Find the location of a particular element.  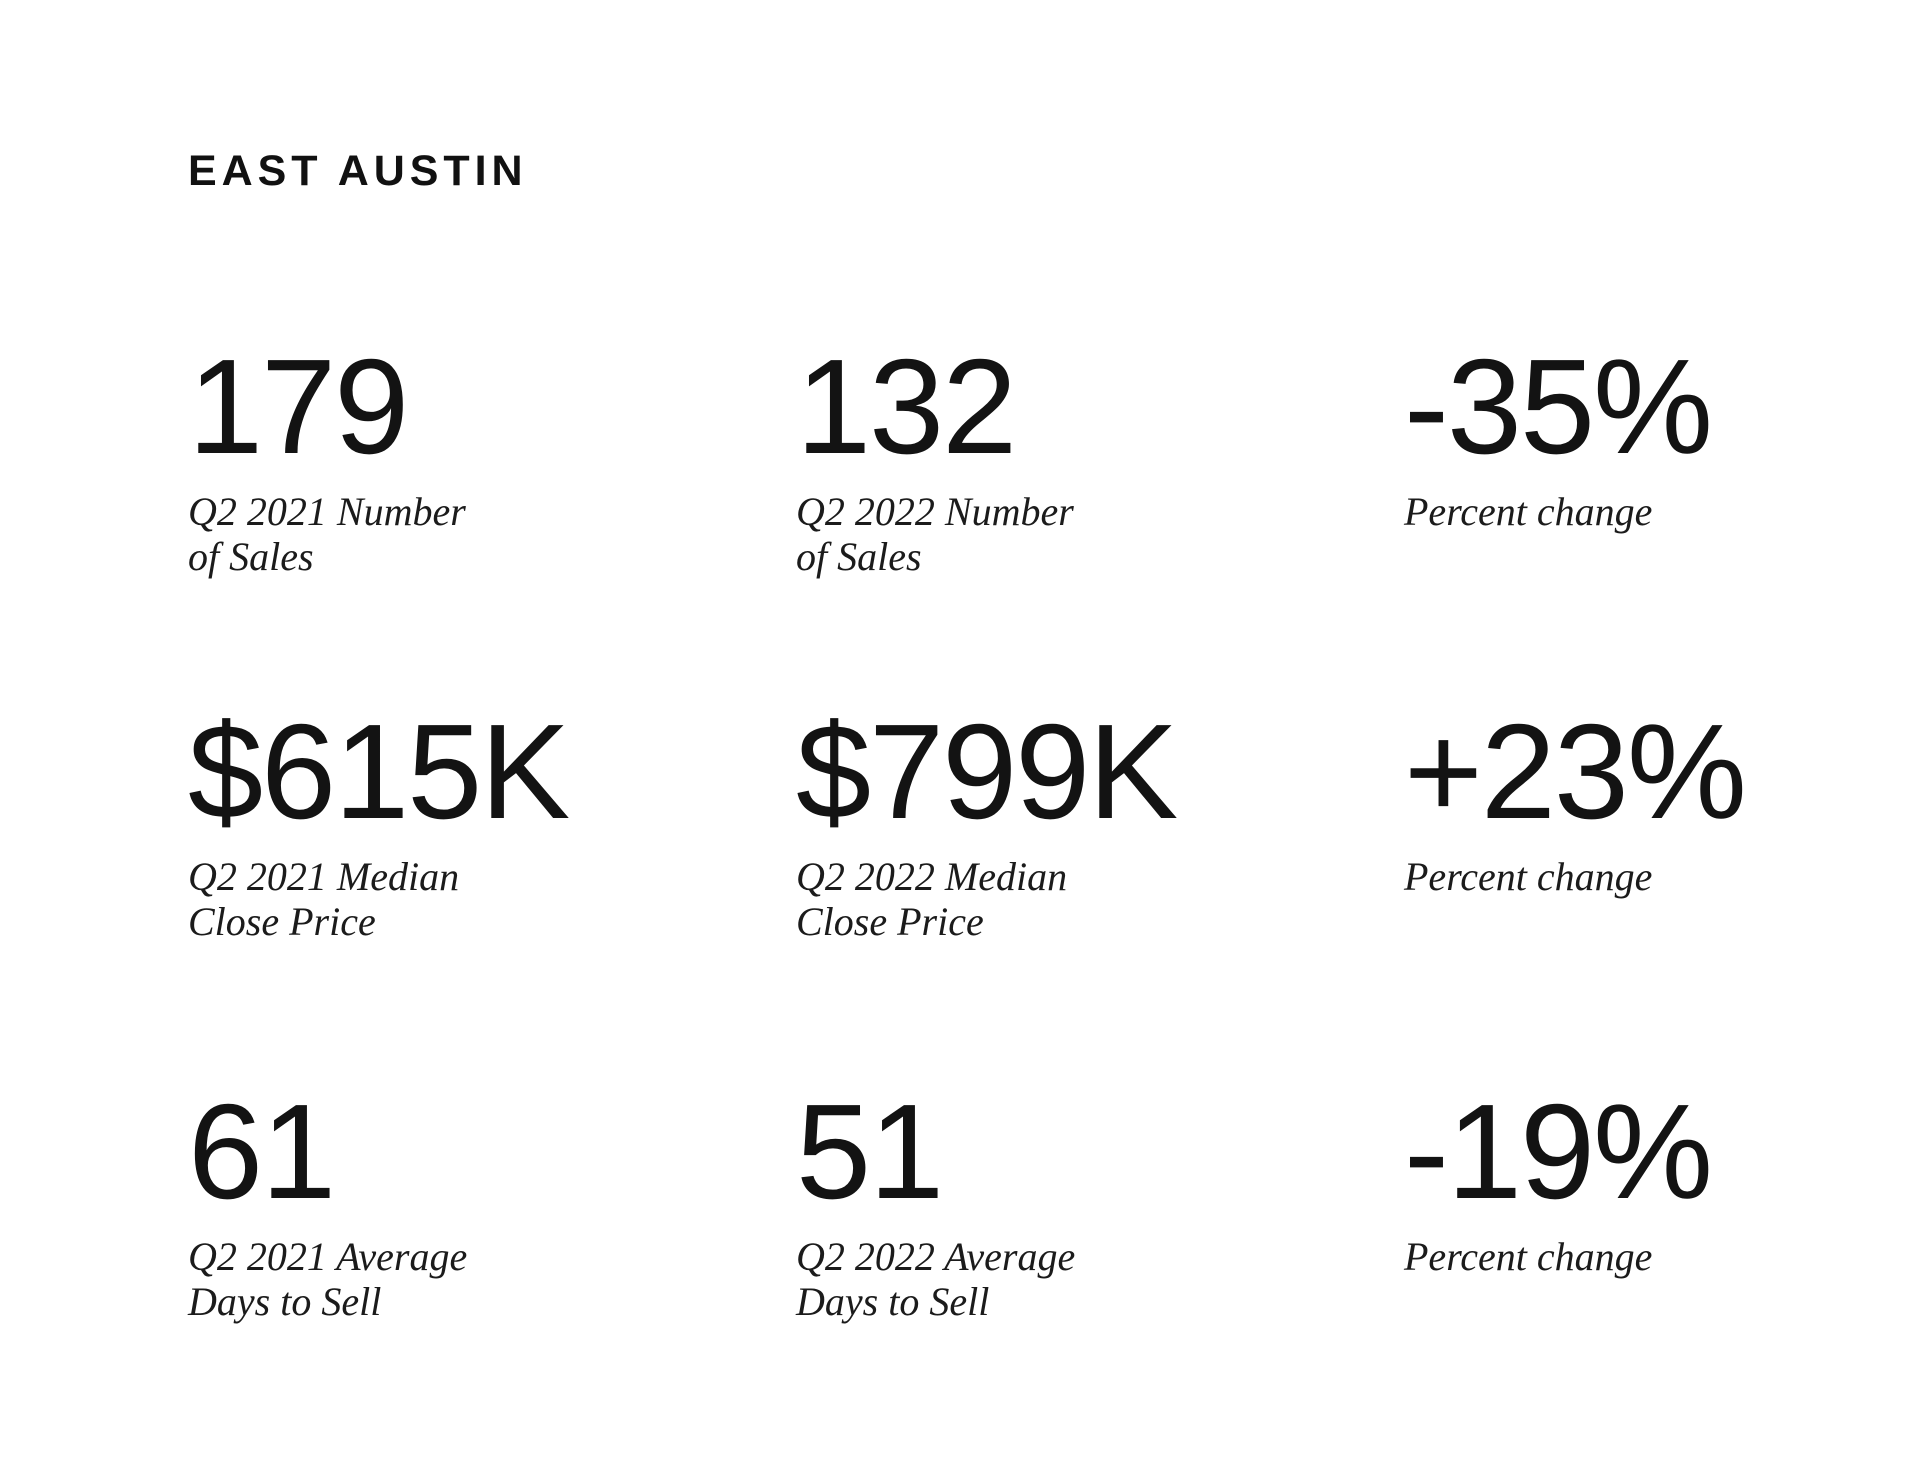

stat-q2-2022-median-close-price: $799K Q2 2022 Median Close Price is located at coordinates (1100, 824).